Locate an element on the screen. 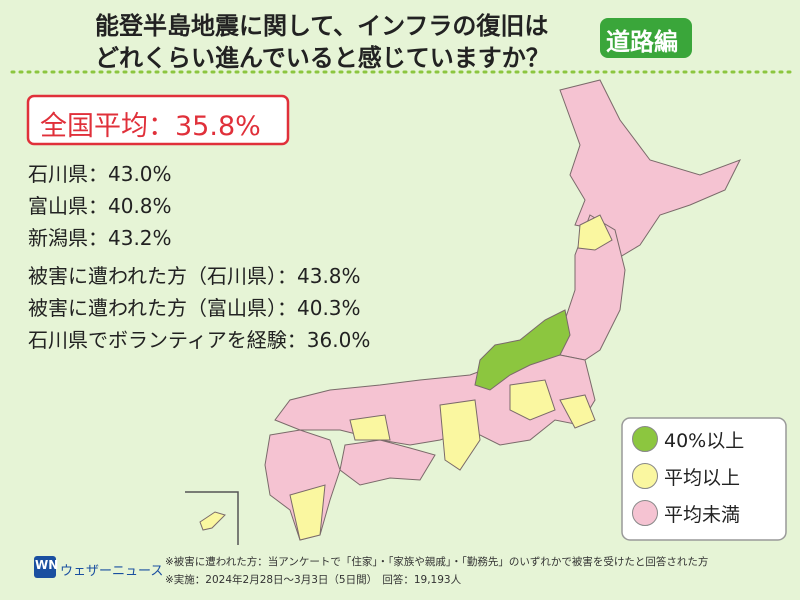 The height and width of the screenshot is (600, 800). okinawa is located at coordinates (212, 521).